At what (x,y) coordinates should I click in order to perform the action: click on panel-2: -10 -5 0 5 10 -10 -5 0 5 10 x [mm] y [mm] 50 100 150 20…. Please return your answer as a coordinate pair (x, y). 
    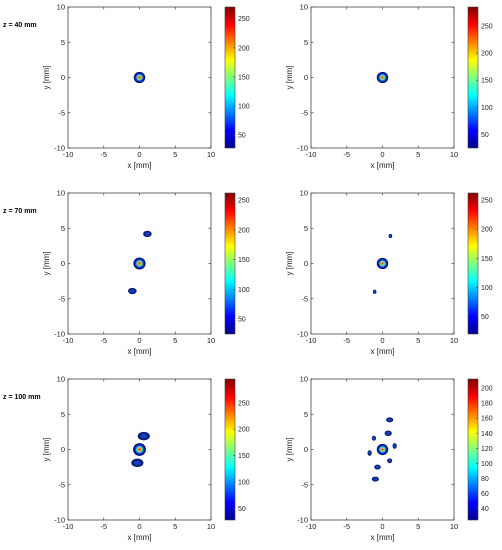
    Looking at the image, I should click on (389, 86).